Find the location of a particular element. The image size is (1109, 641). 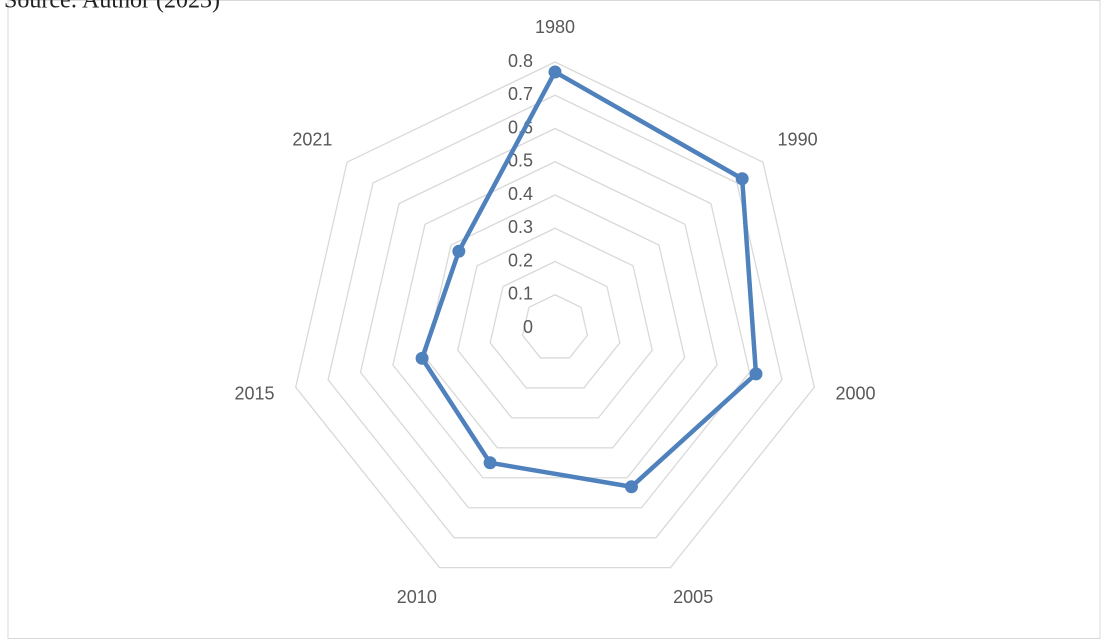

r-tick-label: 0.2 is located at coordinates (520, 260).